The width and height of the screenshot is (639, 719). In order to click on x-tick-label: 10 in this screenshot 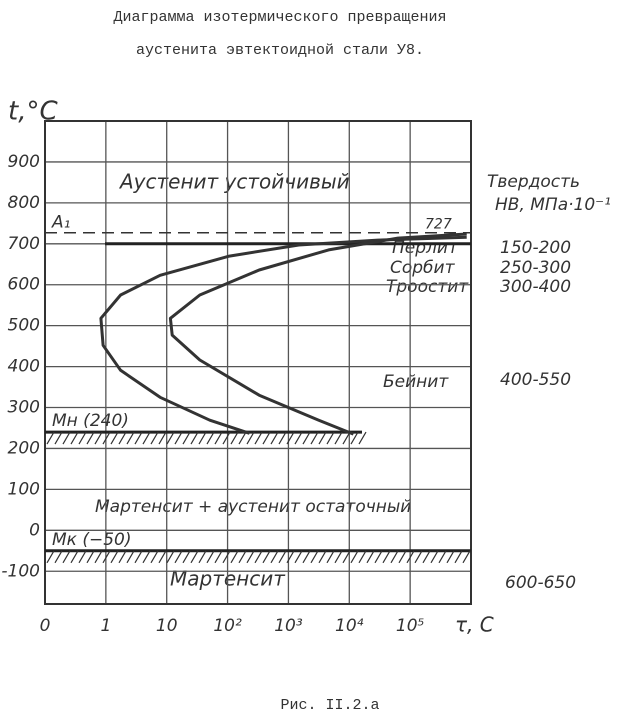, I will do `click(167, 626)`.